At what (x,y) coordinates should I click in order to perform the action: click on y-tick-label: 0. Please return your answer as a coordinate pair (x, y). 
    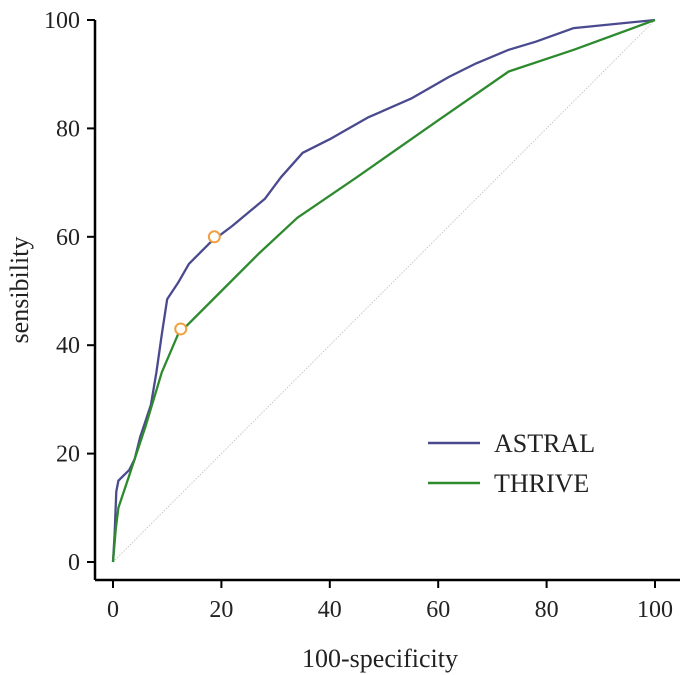
    Looking at the image, I should click on (74, 563).